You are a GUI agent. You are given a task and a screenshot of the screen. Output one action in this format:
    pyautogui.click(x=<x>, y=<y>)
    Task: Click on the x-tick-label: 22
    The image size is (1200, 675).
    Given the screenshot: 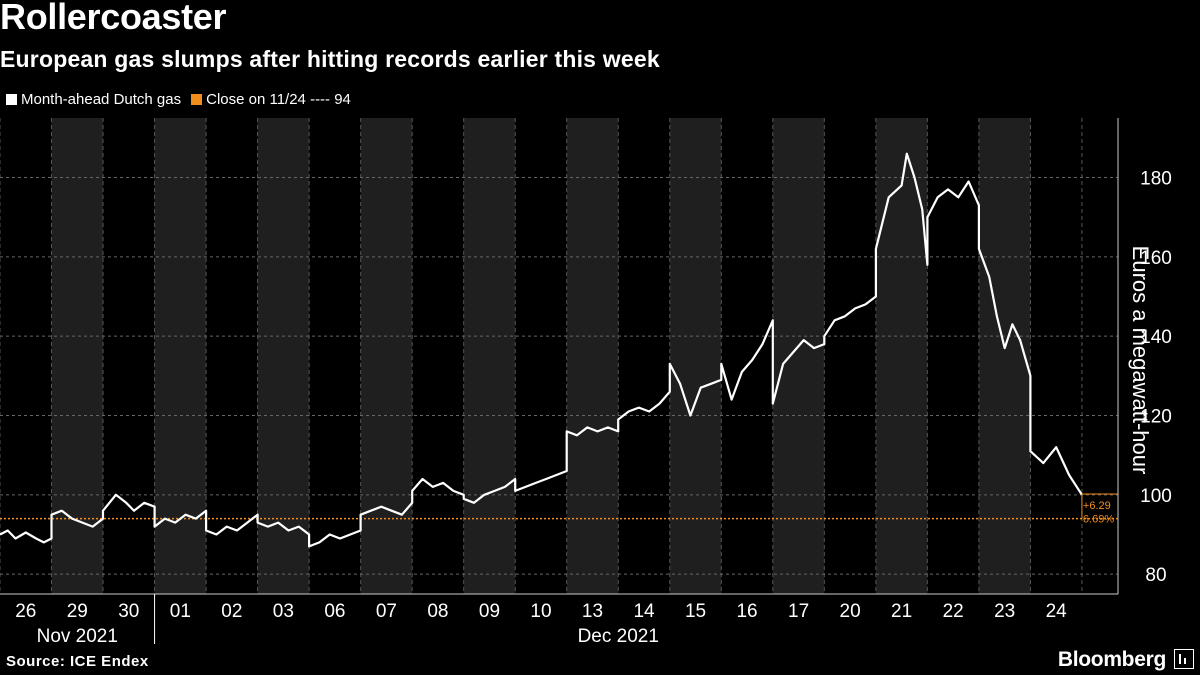 What is the action you would take?
    pyautogui.click(x=953, y=611)
    